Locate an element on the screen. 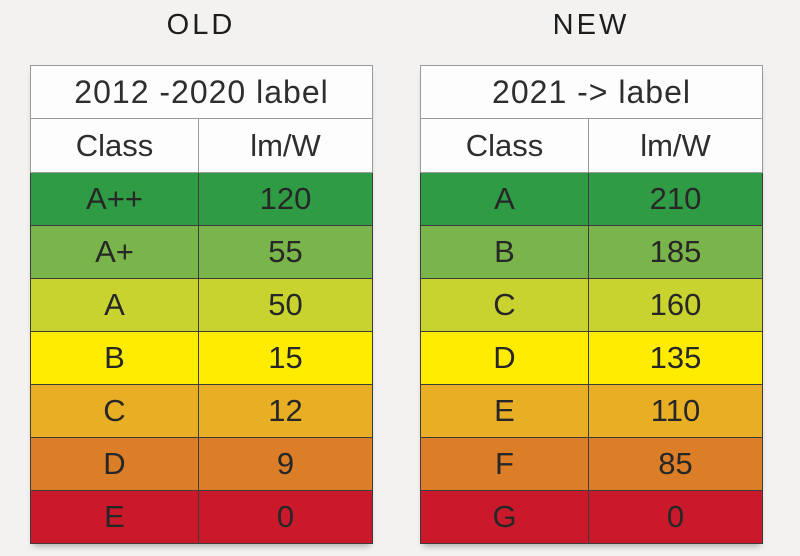  table-row: A++ 120 is located at coordinates (202, 199).